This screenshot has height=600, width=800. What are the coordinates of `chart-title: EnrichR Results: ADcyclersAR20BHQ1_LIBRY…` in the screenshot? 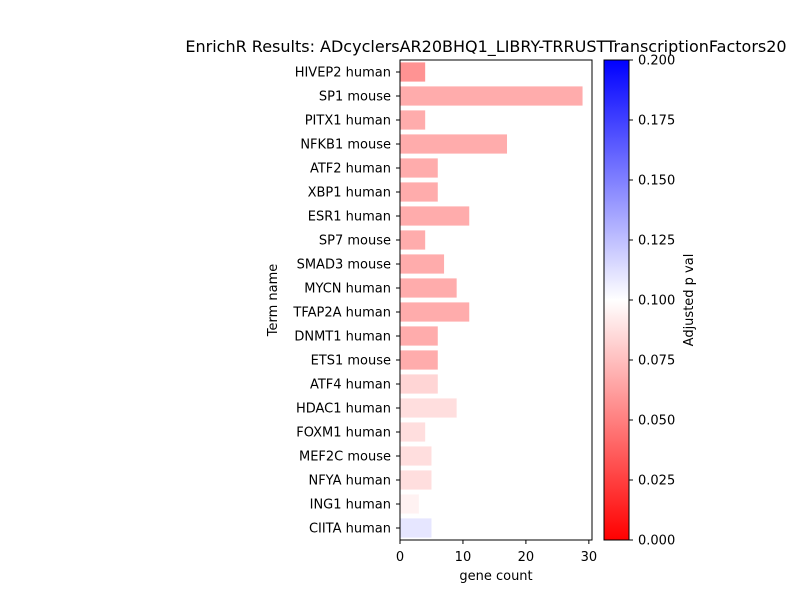 It's located at (485, 47).